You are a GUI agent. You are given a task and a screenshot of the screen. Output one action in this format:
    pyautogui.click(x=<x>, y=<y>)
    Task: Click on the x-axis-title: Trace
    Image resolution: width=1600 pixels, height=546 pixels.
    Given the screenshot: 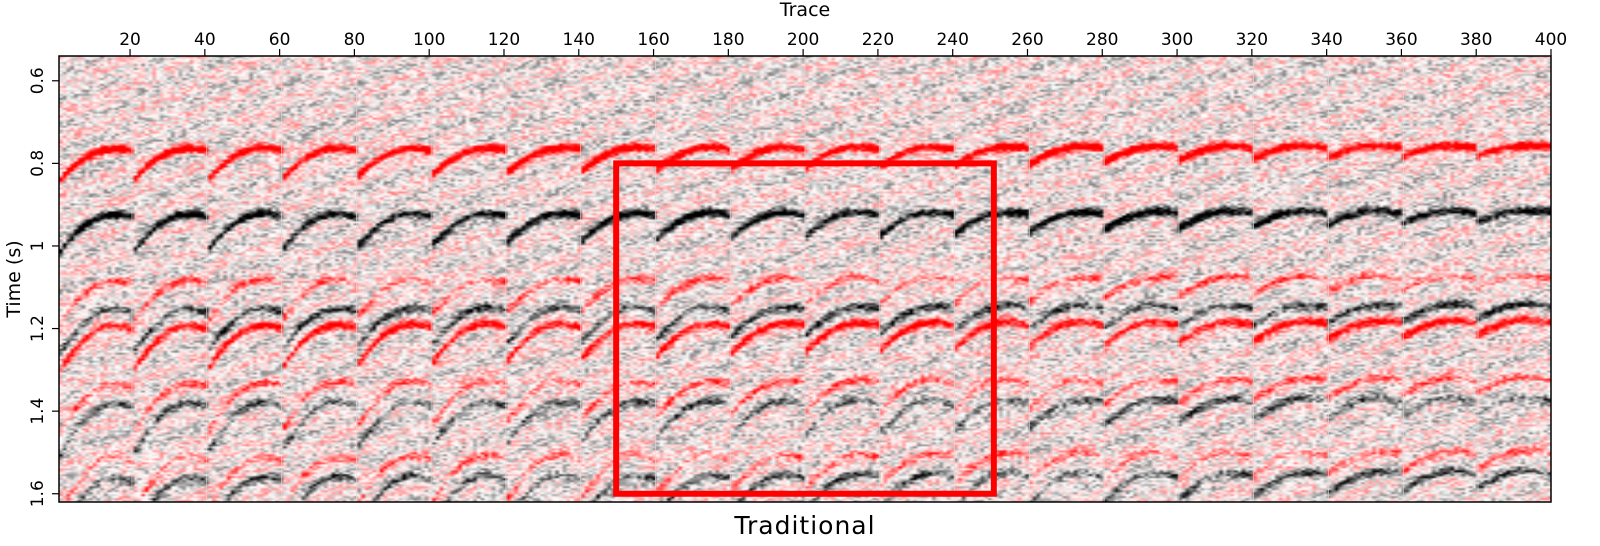 What is the action you would take?
    pyautogui.click(x=804, y=10)
    